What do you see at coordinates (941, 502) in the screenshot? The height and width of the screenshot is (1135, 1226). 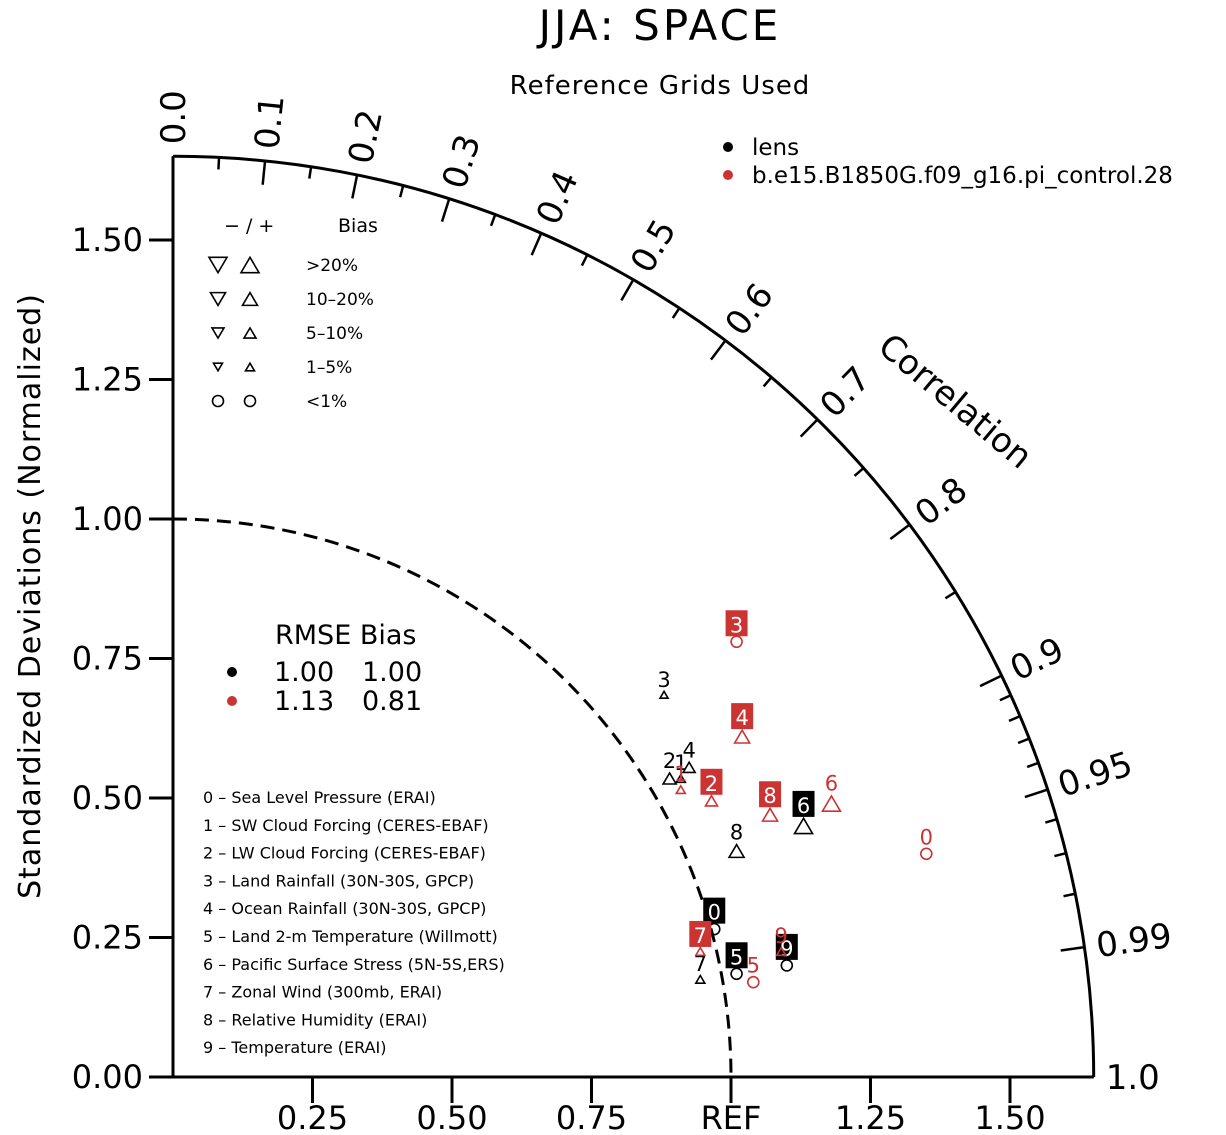 I see `correlation-tick-label: 0.8` at bounding box center [941, 502].